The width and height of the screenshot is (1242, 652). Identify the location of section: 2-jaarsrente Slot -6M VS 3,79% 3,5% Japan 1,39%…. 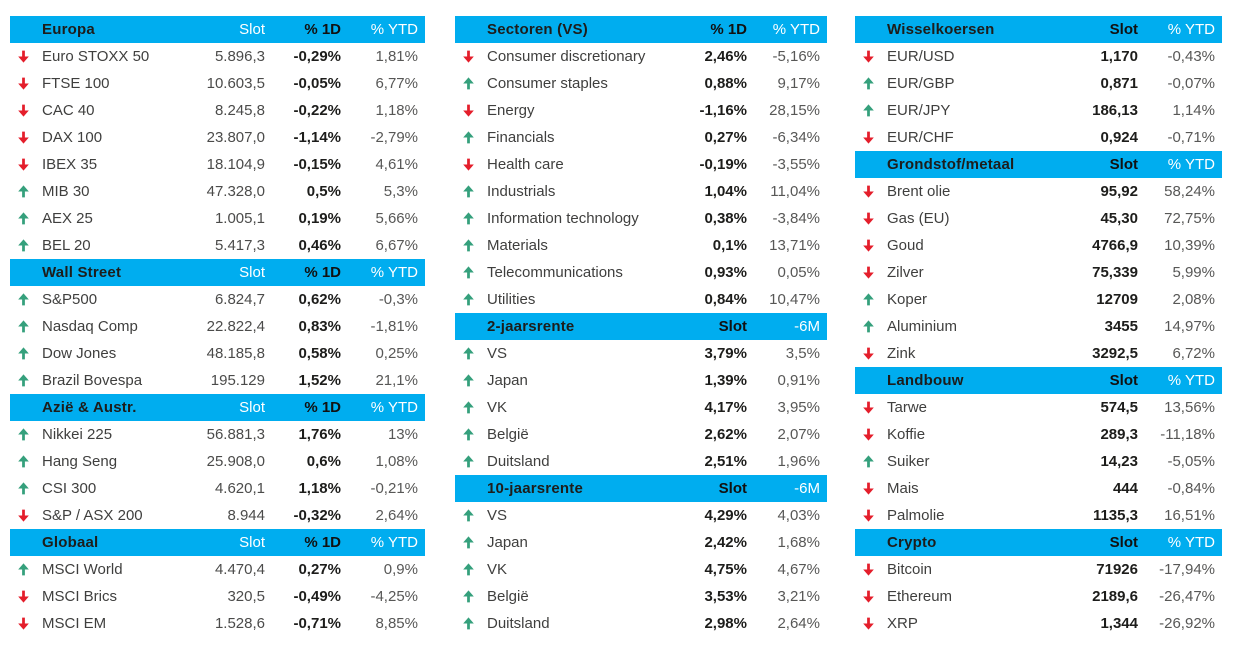
(641, 394).